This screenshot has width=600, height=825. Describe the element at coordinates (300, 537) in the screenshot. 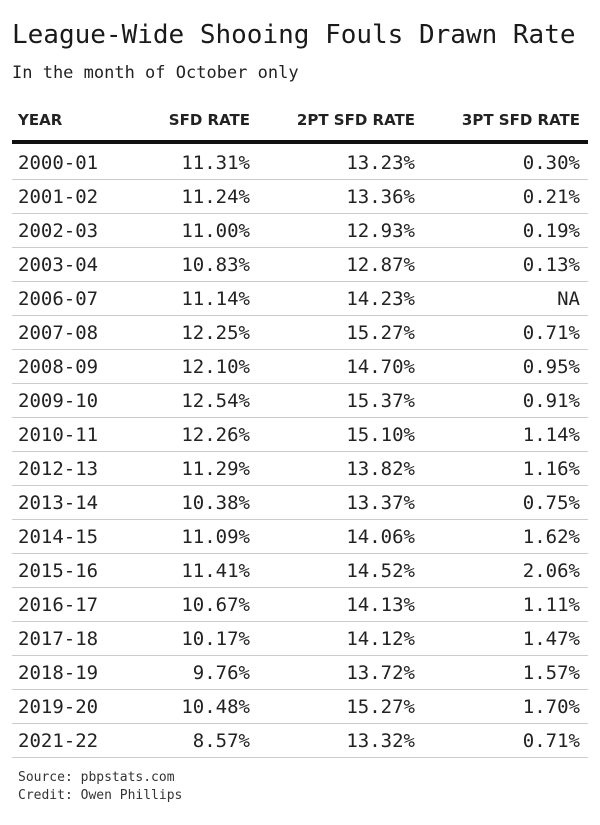

I see `table-row: 2014-15 11.09% 14.06% 1.62%` at that location.